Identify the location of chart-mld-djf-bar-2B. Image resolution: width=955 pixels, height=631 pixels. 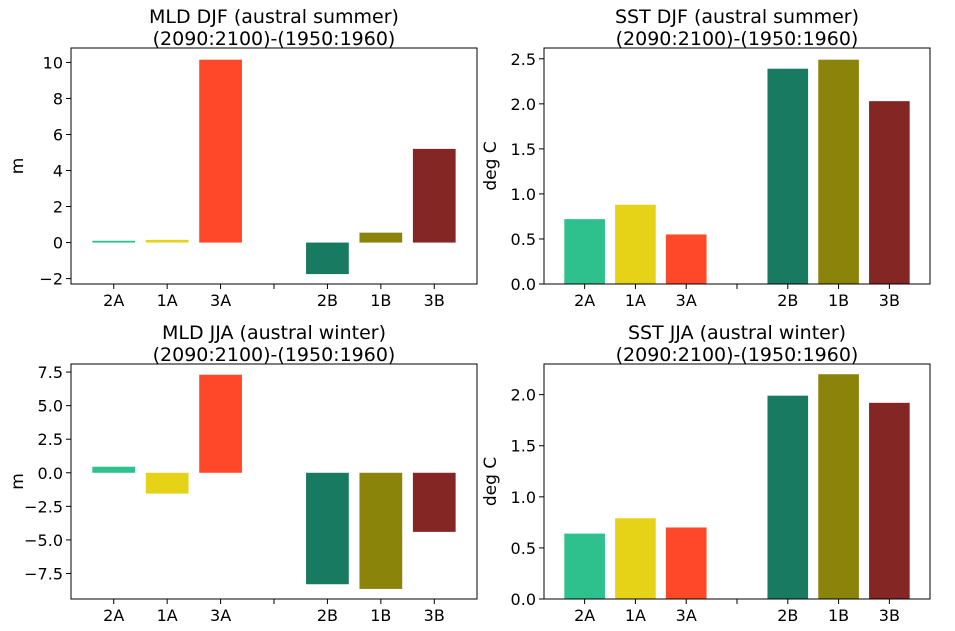
(327, 258).